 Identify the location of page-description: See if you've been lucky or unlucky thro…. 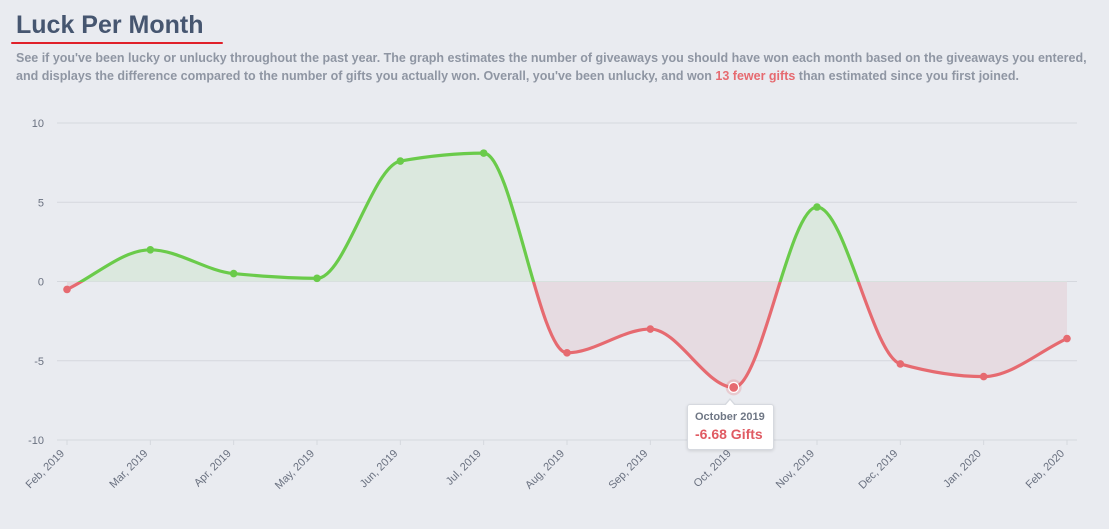
(553, 67).